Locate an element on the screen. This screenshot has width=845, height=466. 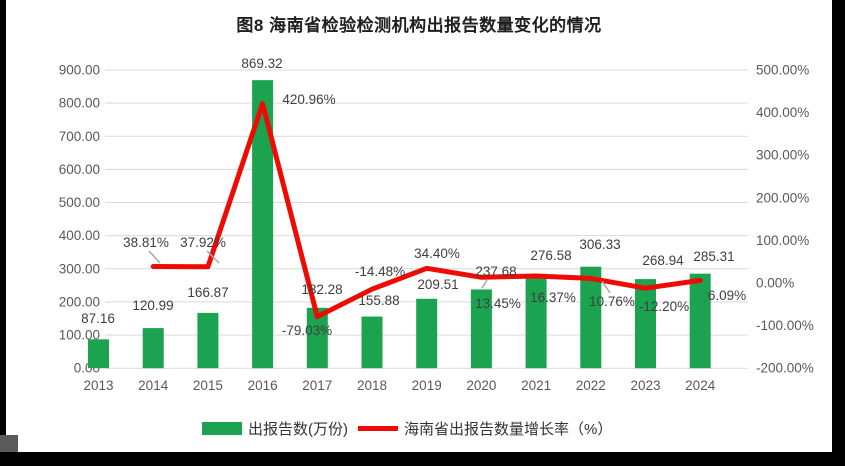
right-axis-tick-label: 500.00% is located at coordinates (782, 70).